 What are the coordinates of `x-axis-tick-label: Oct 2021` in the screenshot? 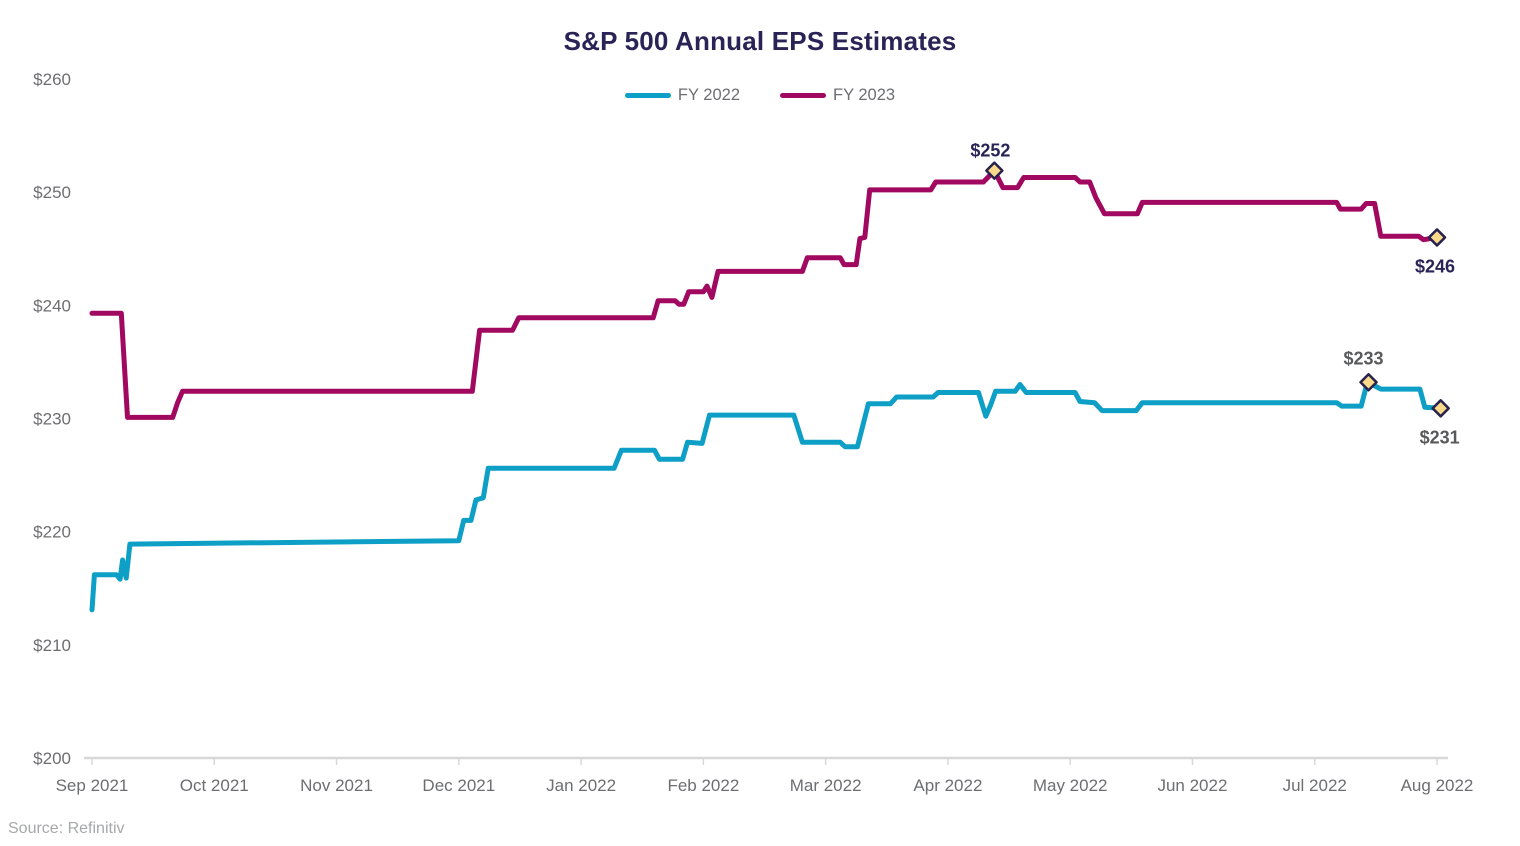 It's located at (214, 785).